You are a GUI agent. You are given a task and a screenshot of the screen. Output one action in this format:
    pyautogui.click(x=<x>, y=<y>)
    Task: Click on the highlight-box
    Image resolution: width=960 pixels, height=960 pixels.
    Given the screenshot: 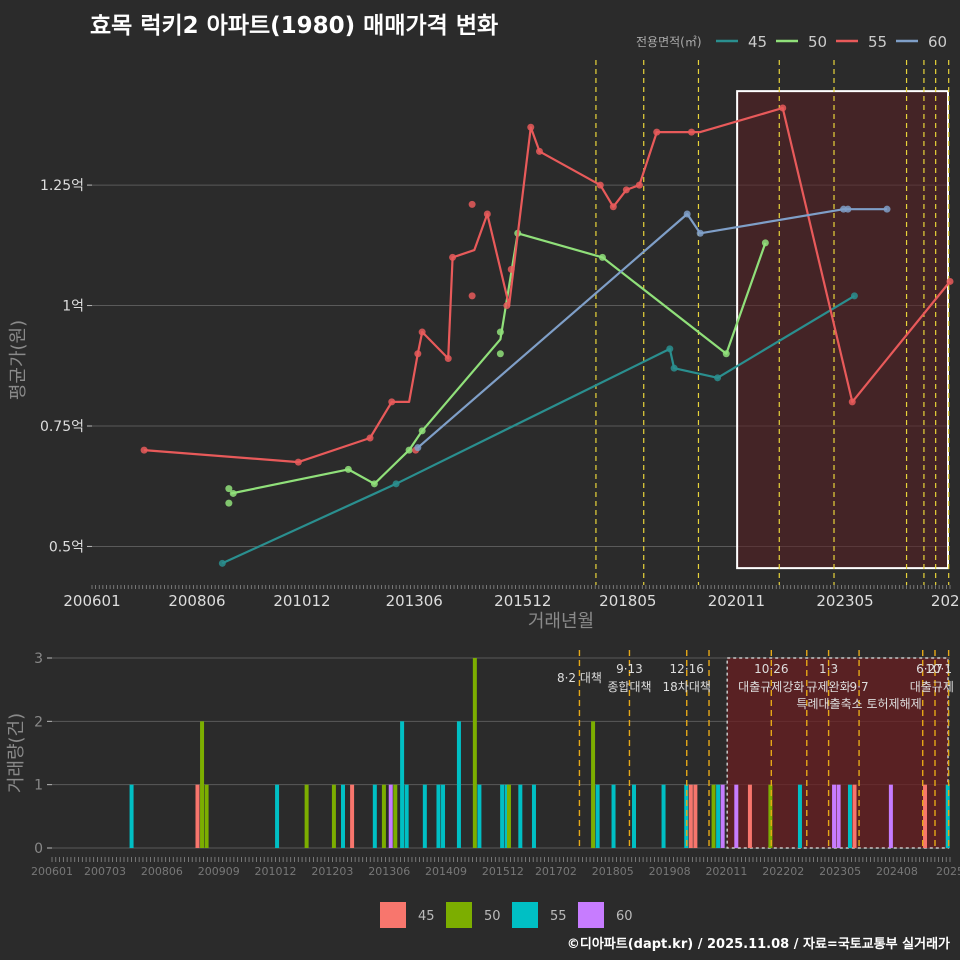 What is the action you would take?
    pyautogui.click(x=842, y=330)
    